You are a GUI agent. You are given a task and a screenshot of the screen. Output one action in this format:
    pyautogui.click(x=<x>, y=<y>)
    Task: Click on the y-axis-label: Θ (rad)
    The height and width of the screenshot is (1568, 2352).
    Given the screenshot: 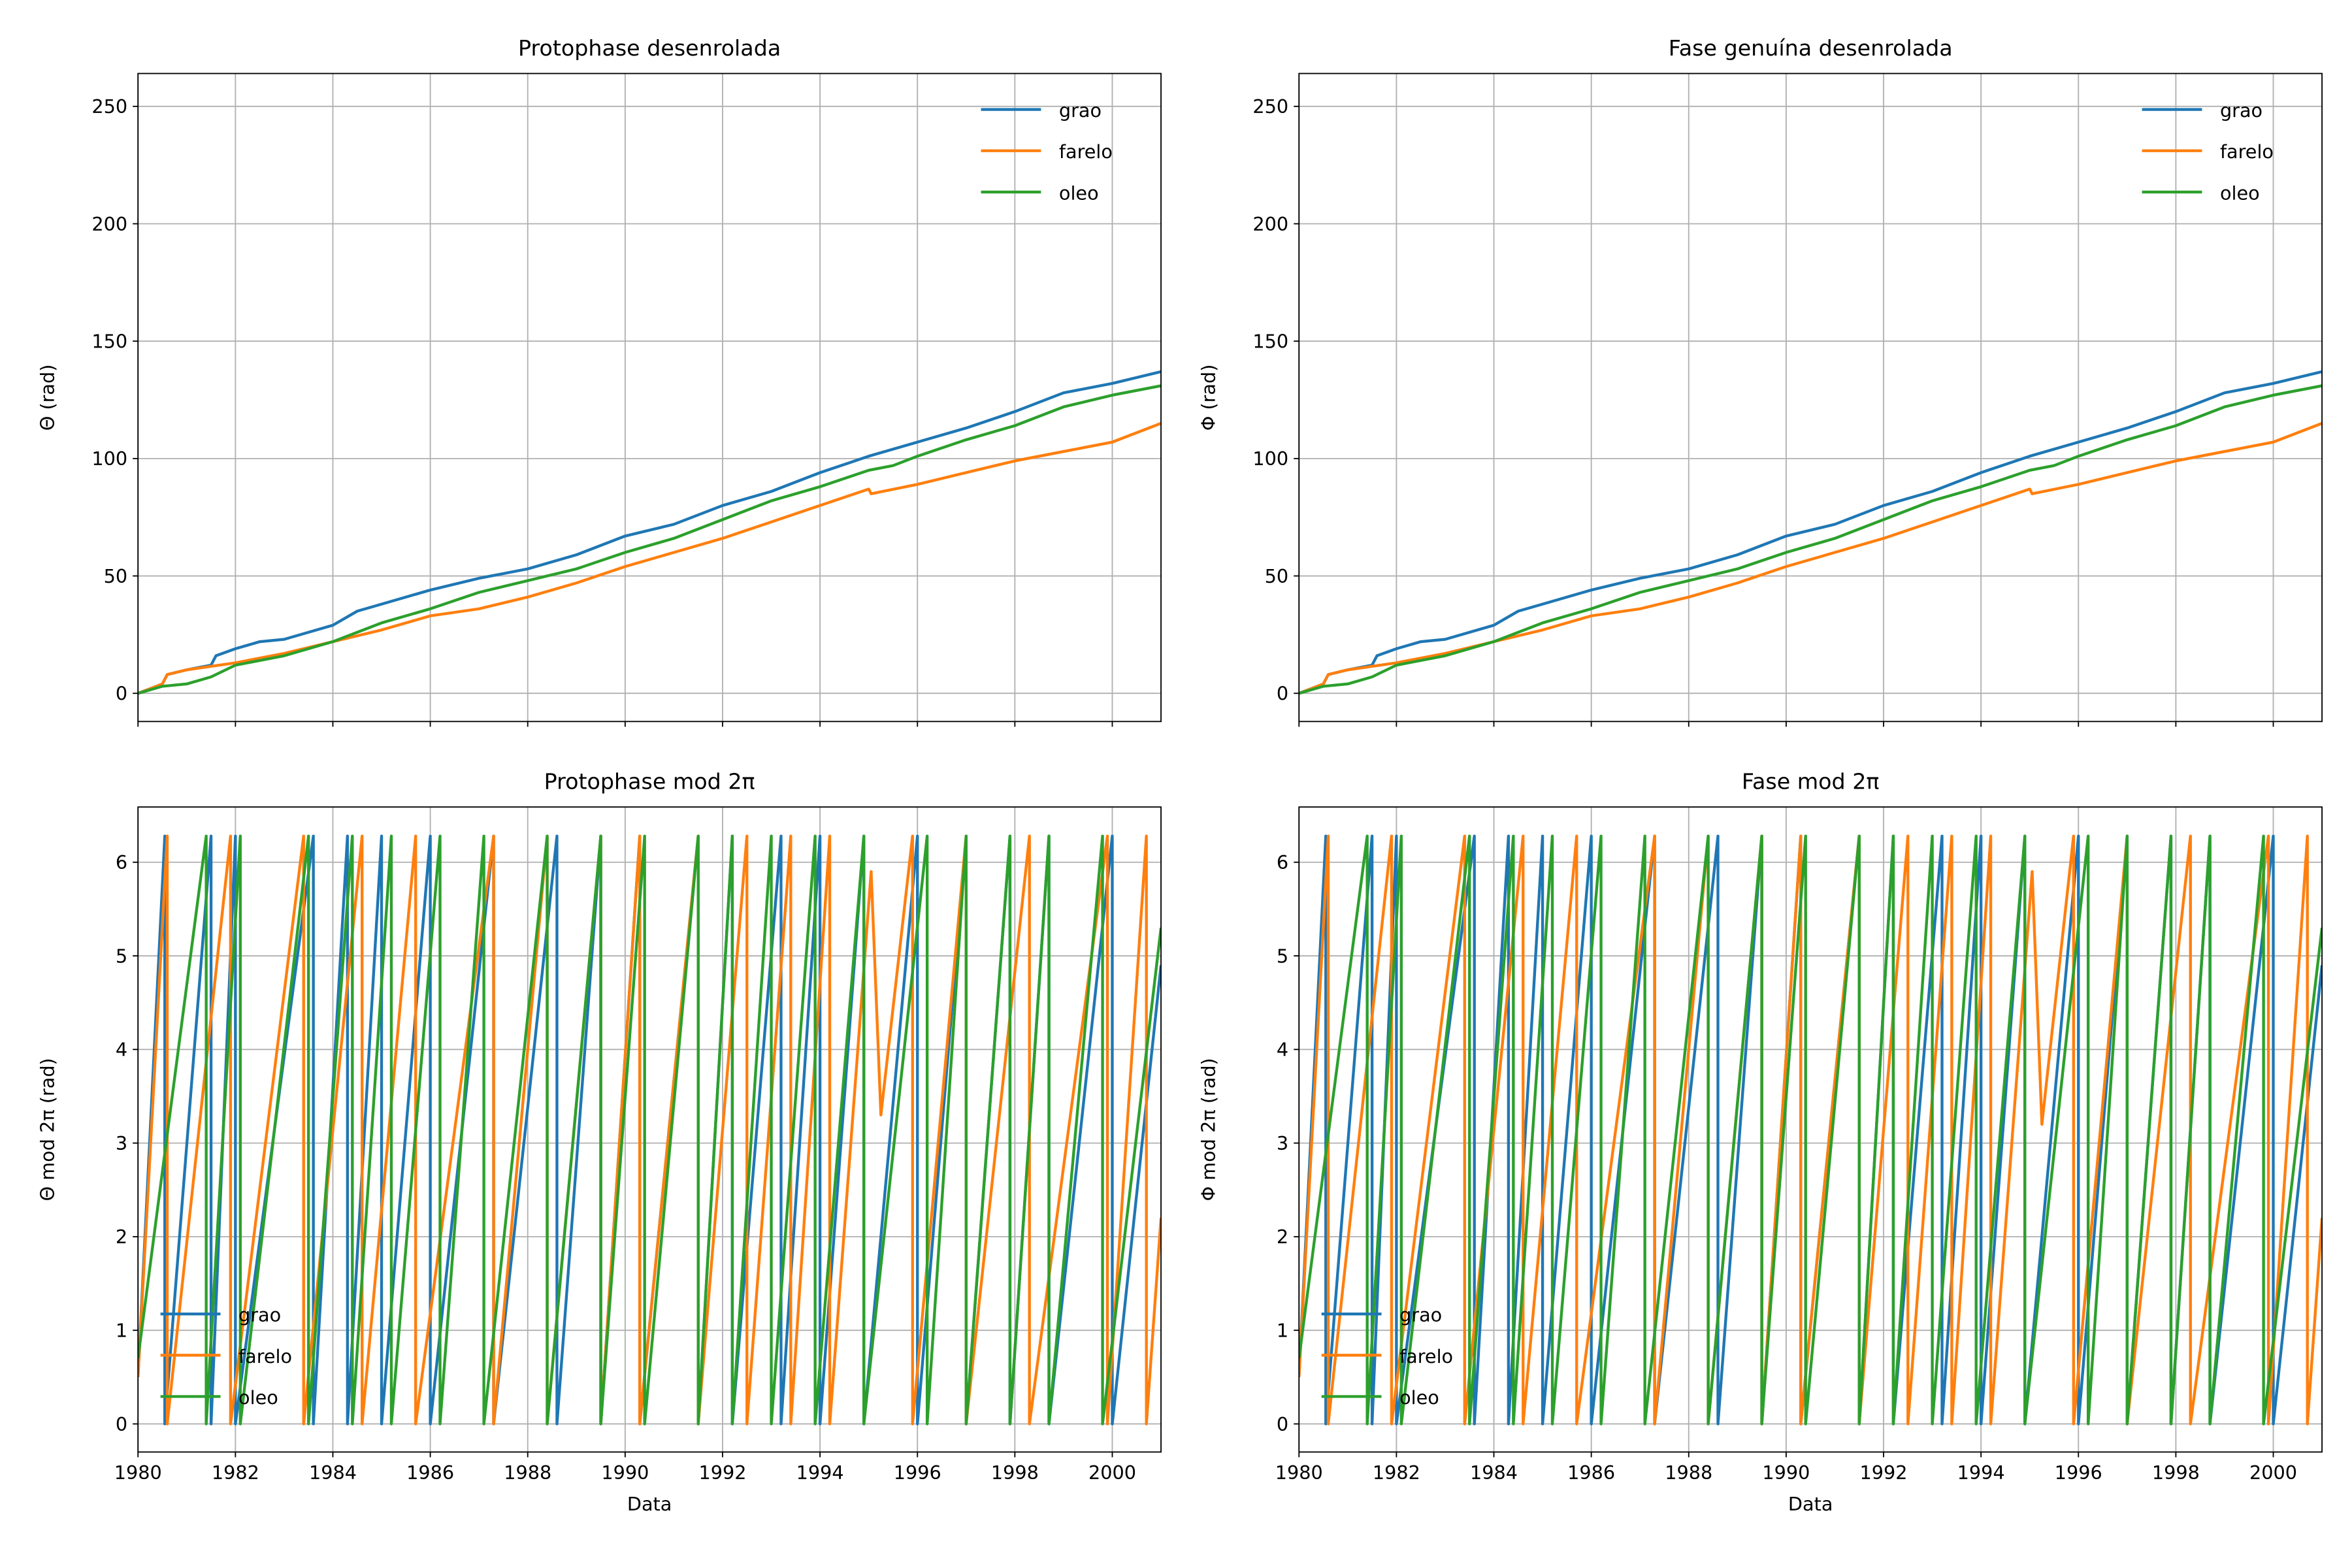 What is the action you would take?
    pyautogui.click(x=48, y=398)
    